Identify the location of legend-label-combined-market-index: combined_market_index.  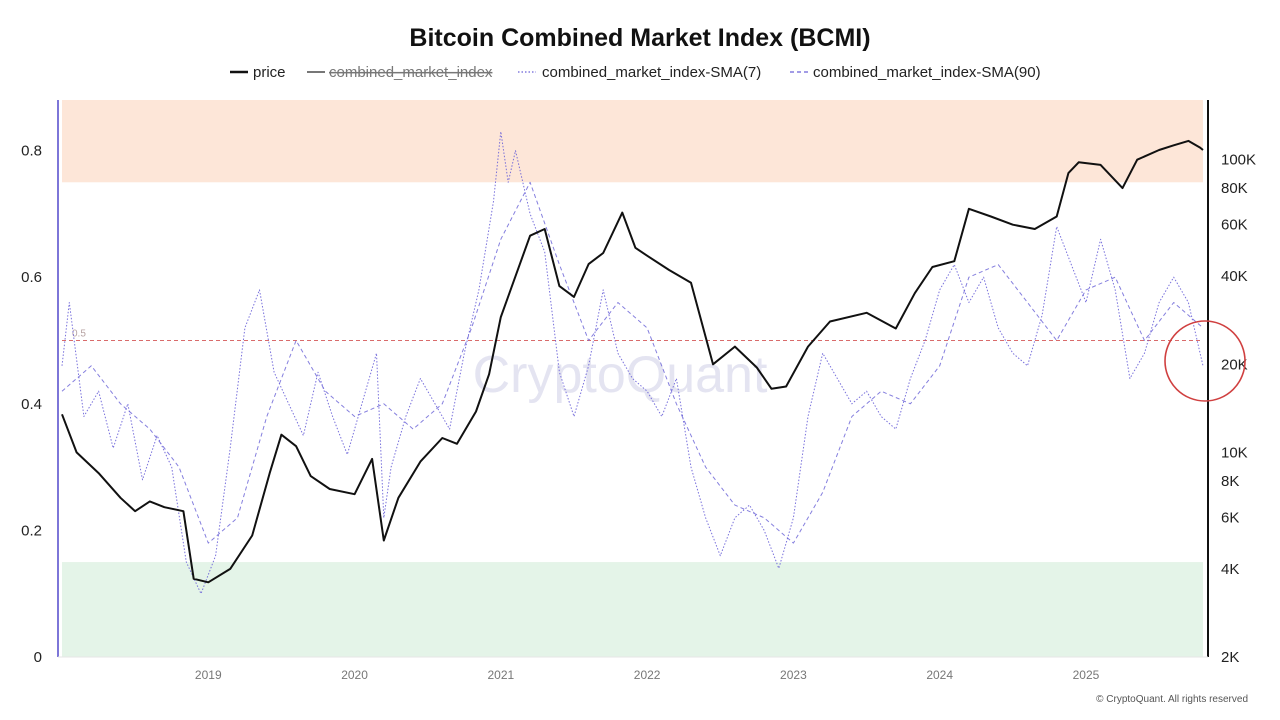
(411, 72).